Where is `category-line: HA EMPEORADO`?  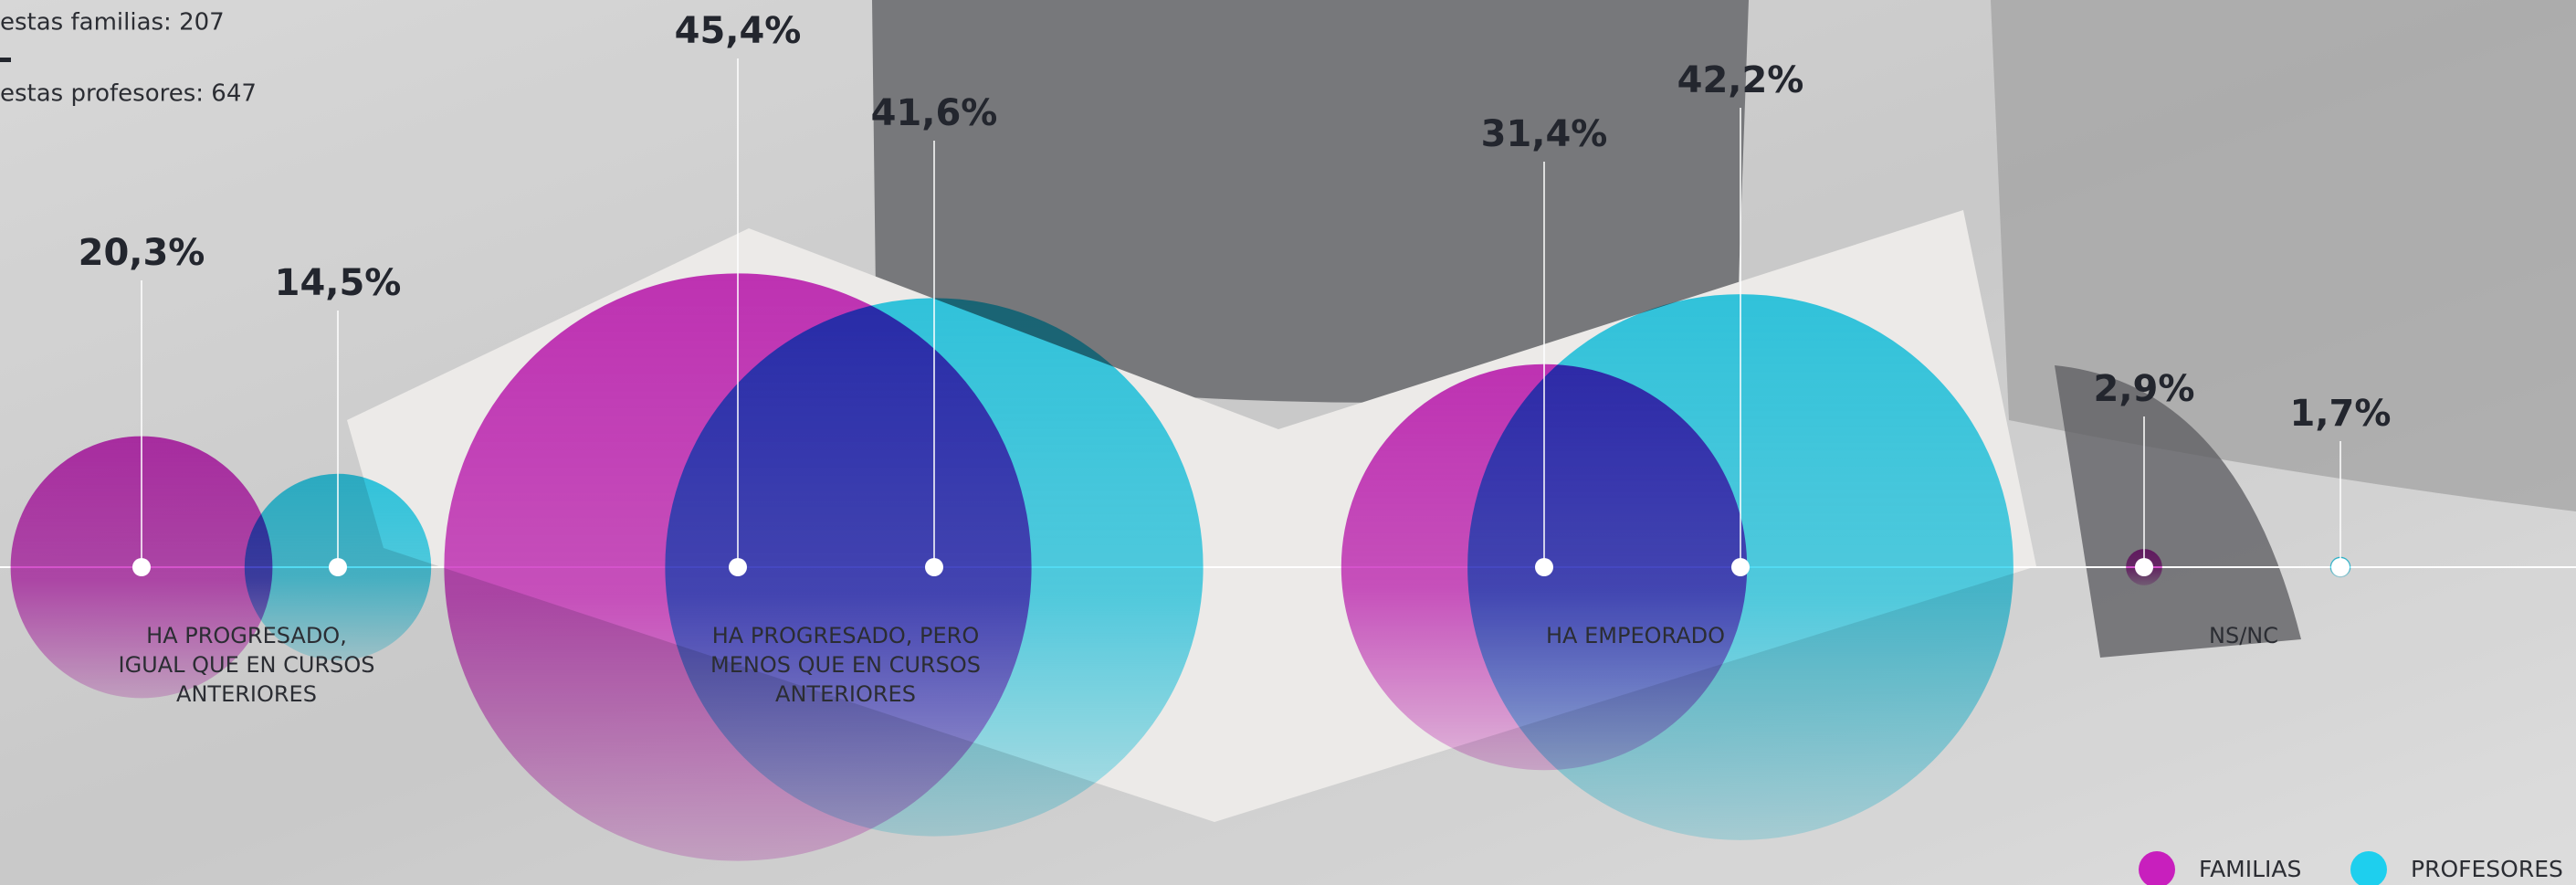 category-line: HA EMPEORADO is located at coordinates (1635, 635).